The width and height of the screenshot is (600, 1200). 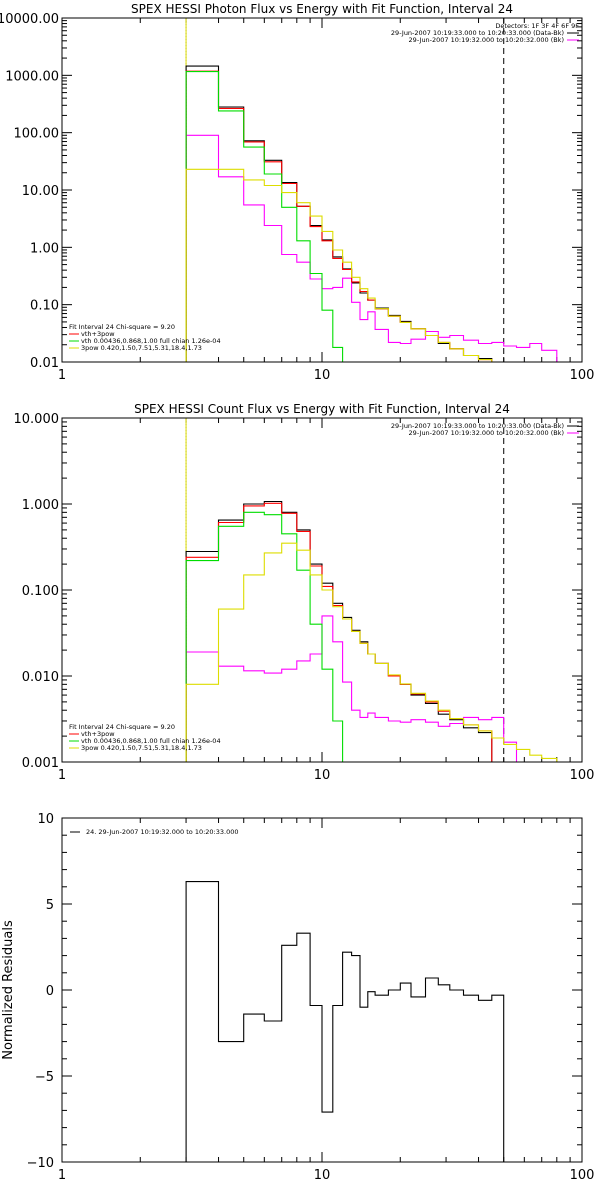 What do you see at coordinates (44, 363) in the screenshot?
I see `y-tick-label: 0.01` at bounding box center [44, 363].